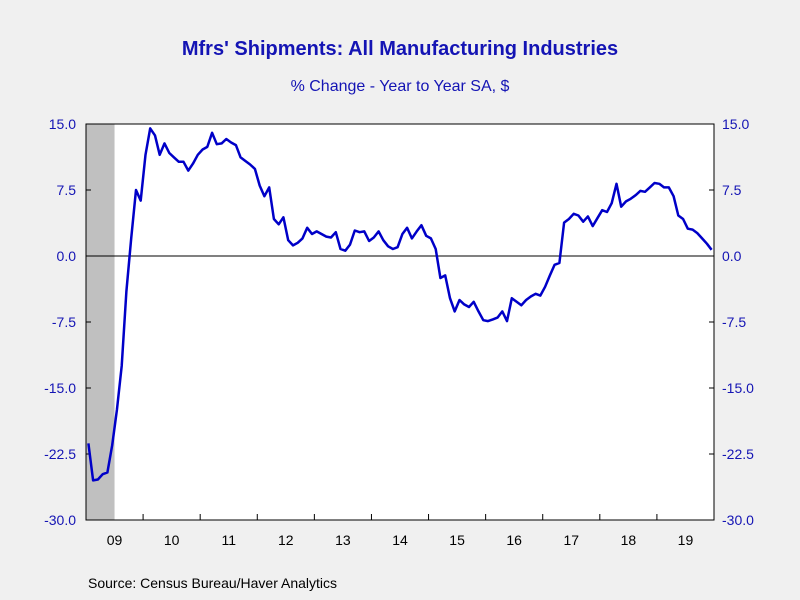  Describe the element at coordinates (343, 540) in the screenshot. I see `x-tick-label: 13` at that location.